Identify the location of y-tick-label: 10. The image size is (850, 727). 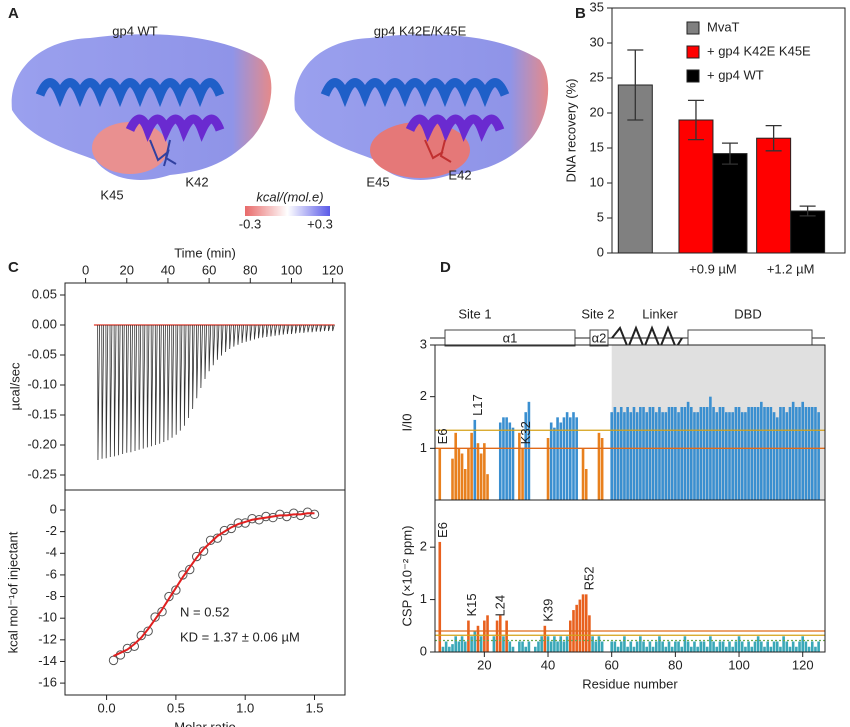
(597, 181).